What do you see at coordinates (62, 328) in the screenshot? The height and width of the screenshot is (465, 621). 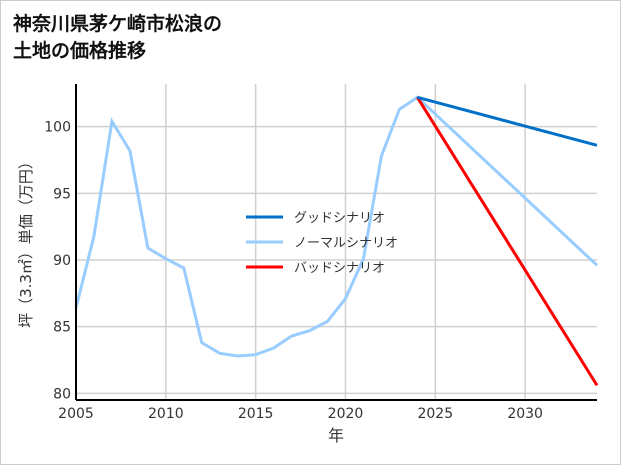 I see `y-tick-label: 85` at bounding box center [62, 328].